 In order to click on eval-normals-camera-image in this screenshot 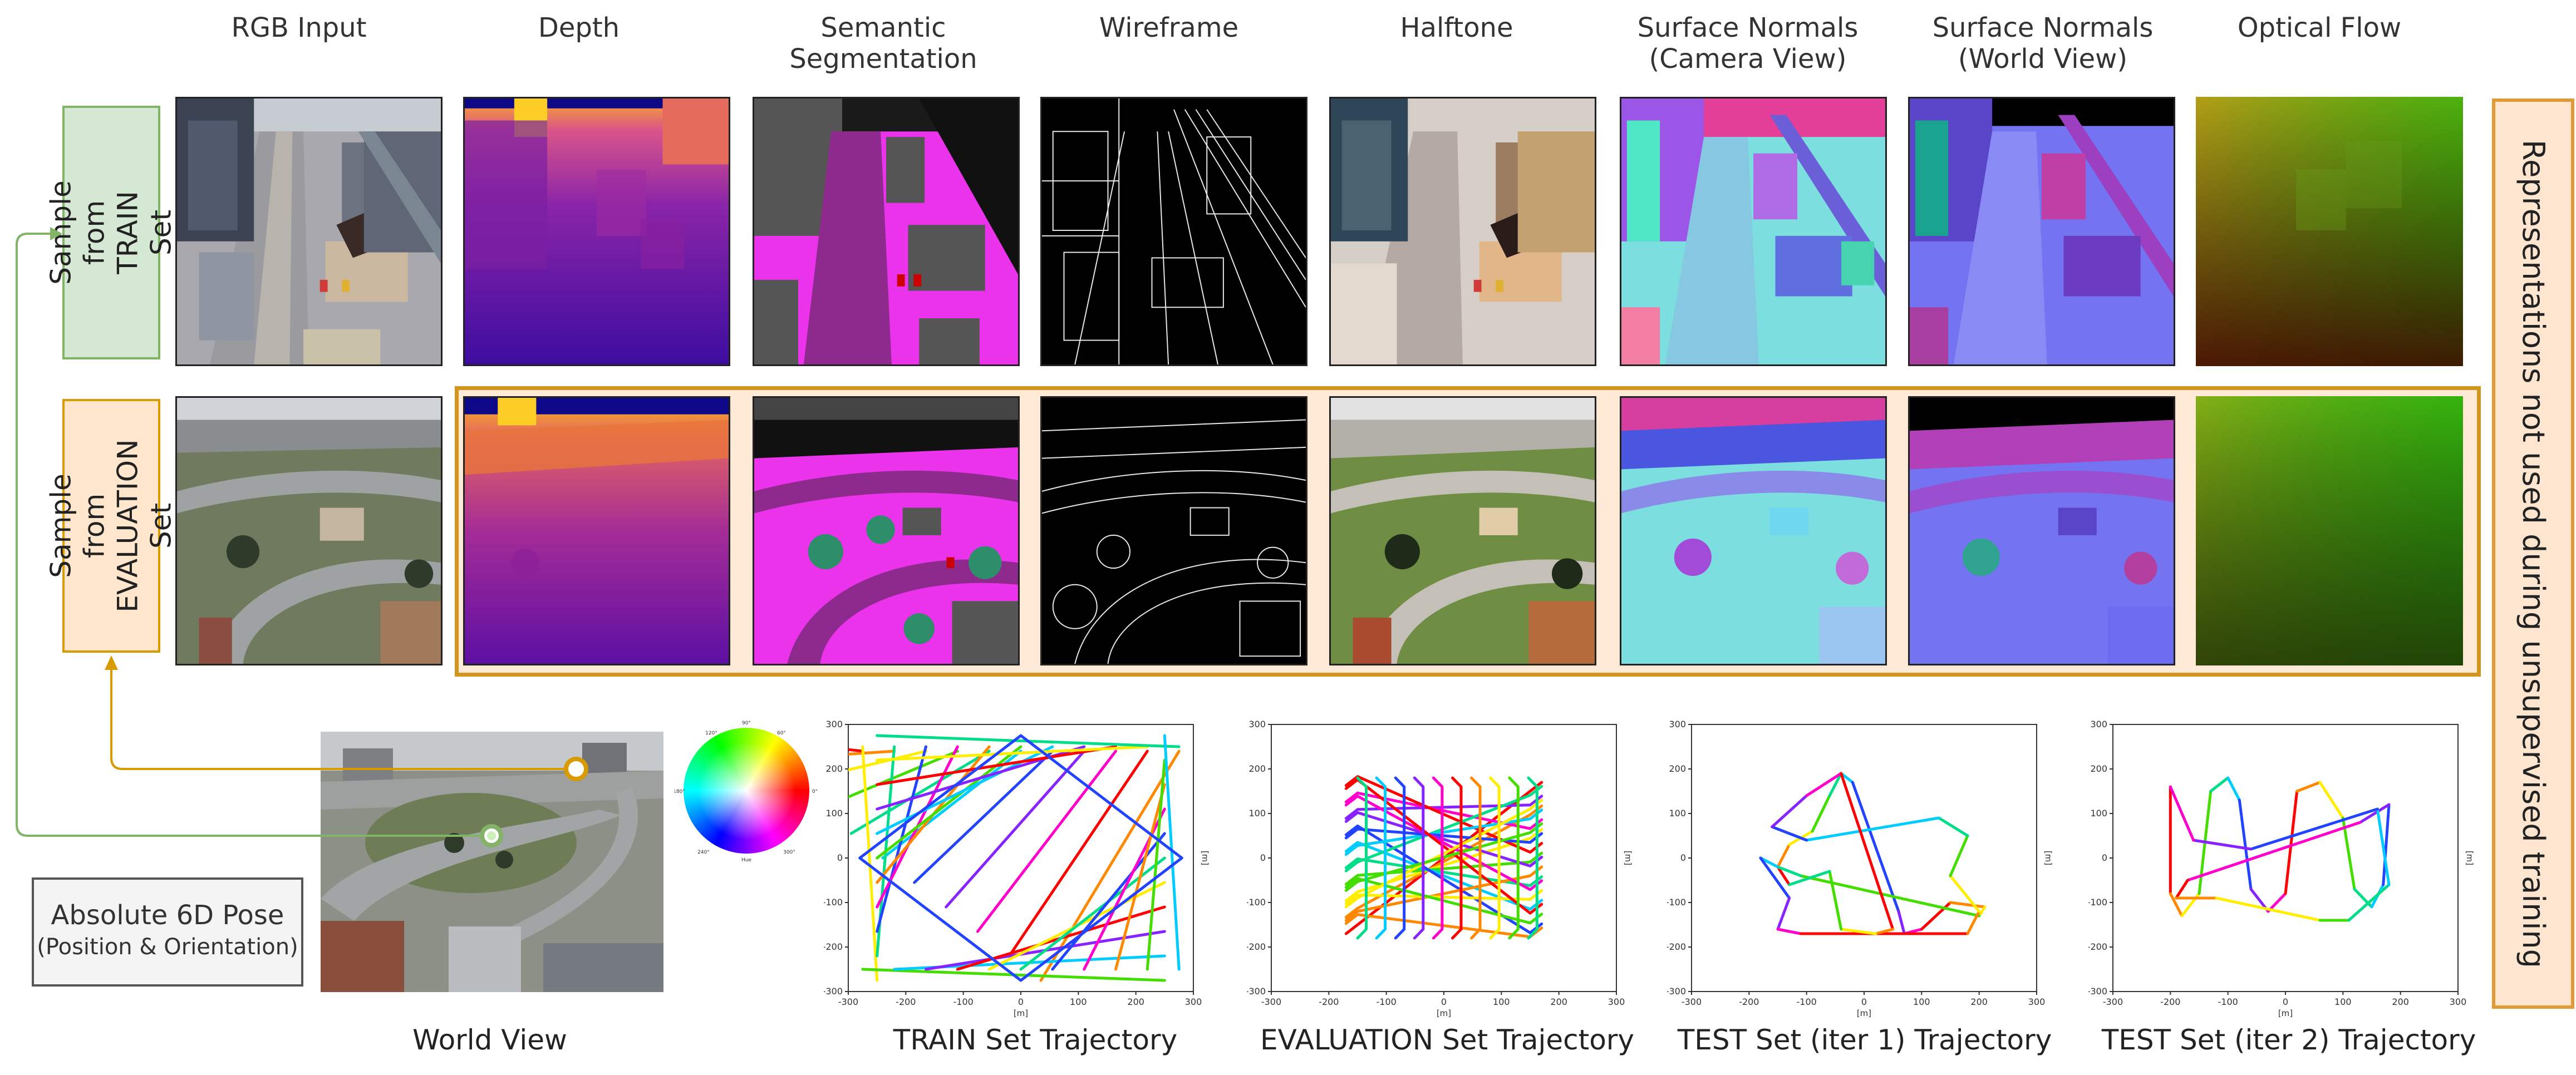, I will do `click(1753, 530)`.